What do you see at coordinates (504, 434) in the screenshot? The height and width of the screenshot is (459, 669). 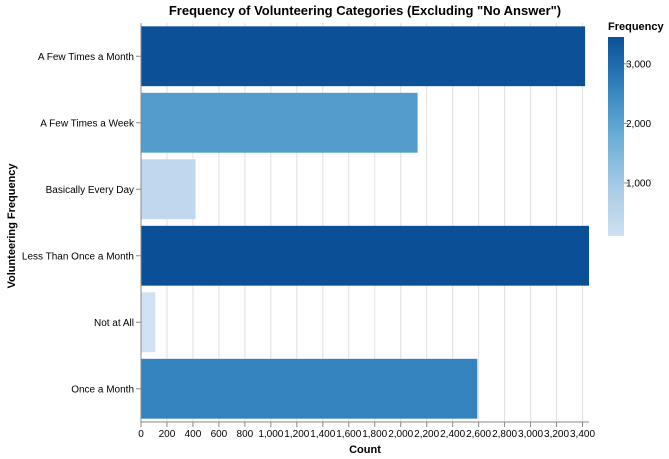 I see `x-tick-label: 2,800` at bounding box center [504, 434].